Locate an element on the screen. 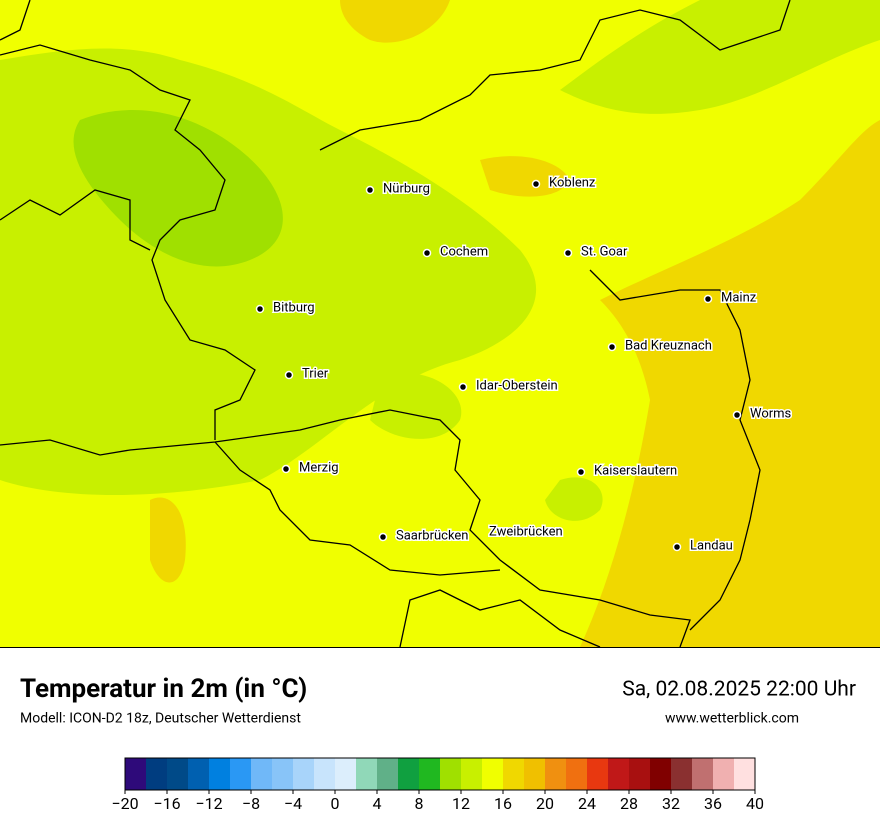  colorbar: −20 −16 −12 −8 −4 0 4 8 12 16 20 24 28 32 36 40 is located at coordinates (437, 785).